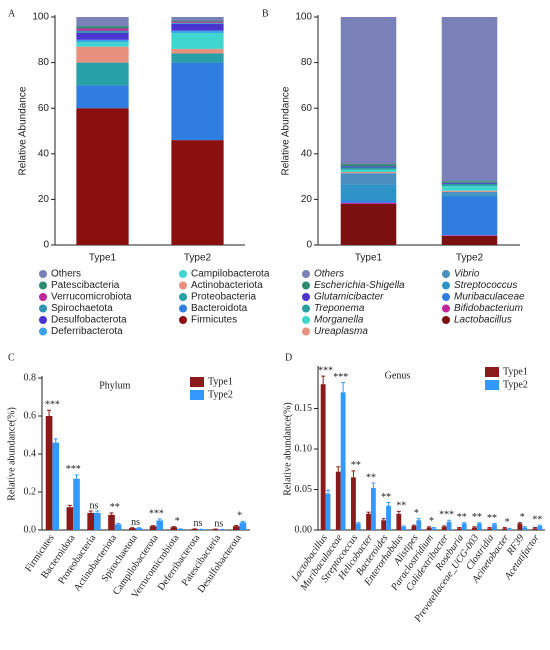 Image resolution: width=550 pixels, height=650 pixels. What do you see at coordinates (44, 108) in the screenshot?
I see `y-tick-label: 60` at bounding box center [44, 108].